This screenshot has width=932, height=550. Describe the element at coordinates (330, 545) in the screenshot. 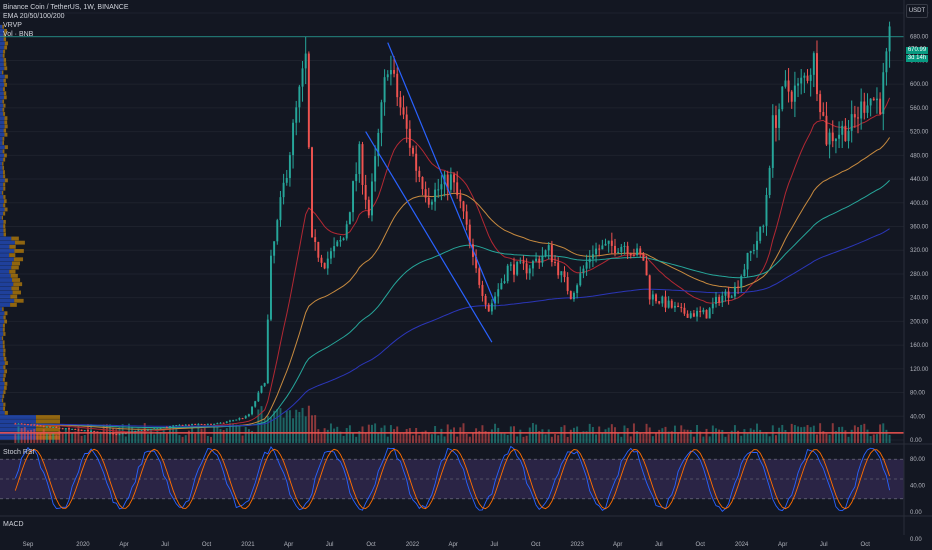

I see `x-tick-label: Jul` at that location.